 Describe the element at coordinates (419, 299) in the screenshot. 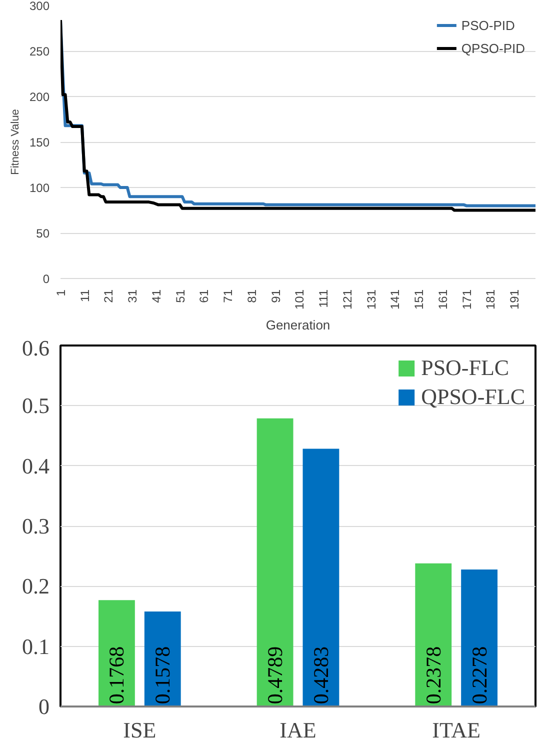

I see `x-tick-label: 151` at that location.